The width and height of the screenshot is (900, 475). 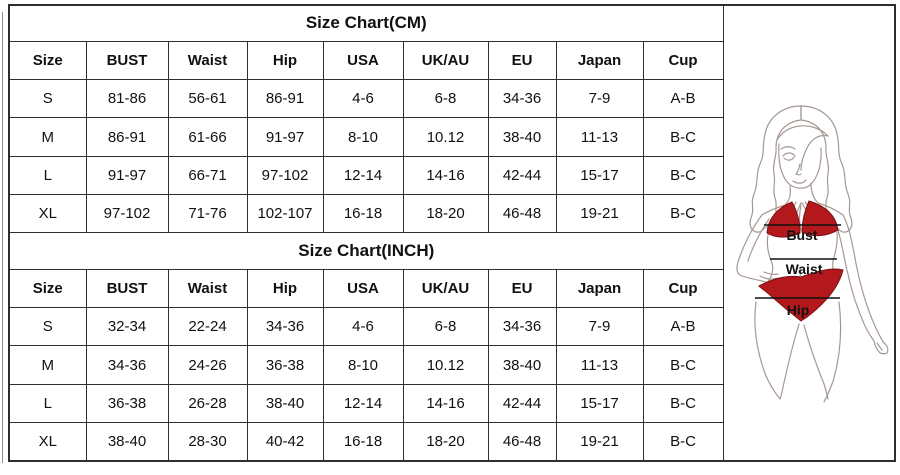 I want to click on cell: 26-28, so click(x=207, y=403).